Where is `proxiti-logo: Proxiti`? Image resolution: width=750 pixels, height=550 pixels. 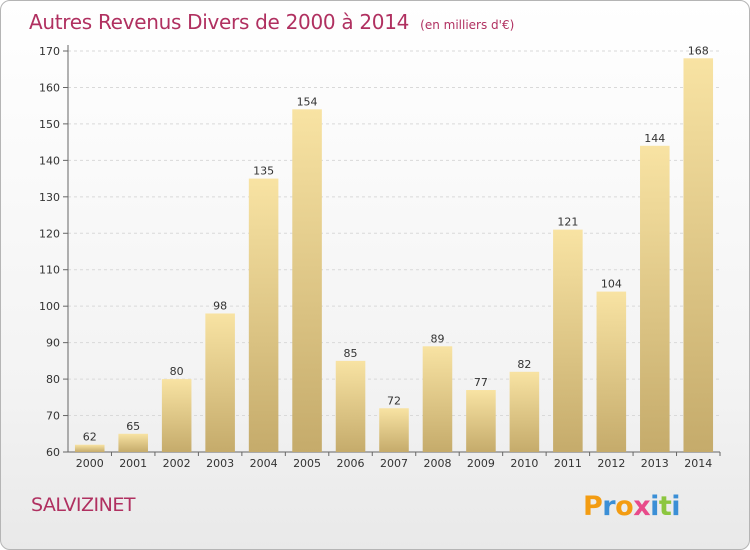
proxiti-logo: Proxiti is located at coordinates (632, 506).